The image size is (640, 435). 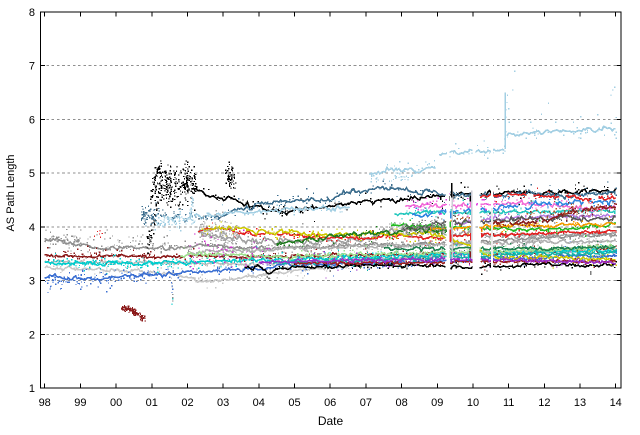 What do you see at coordinates (331, 421) in the screenshot?
I see `svg-text: Date` at bounding box center [331, 421].